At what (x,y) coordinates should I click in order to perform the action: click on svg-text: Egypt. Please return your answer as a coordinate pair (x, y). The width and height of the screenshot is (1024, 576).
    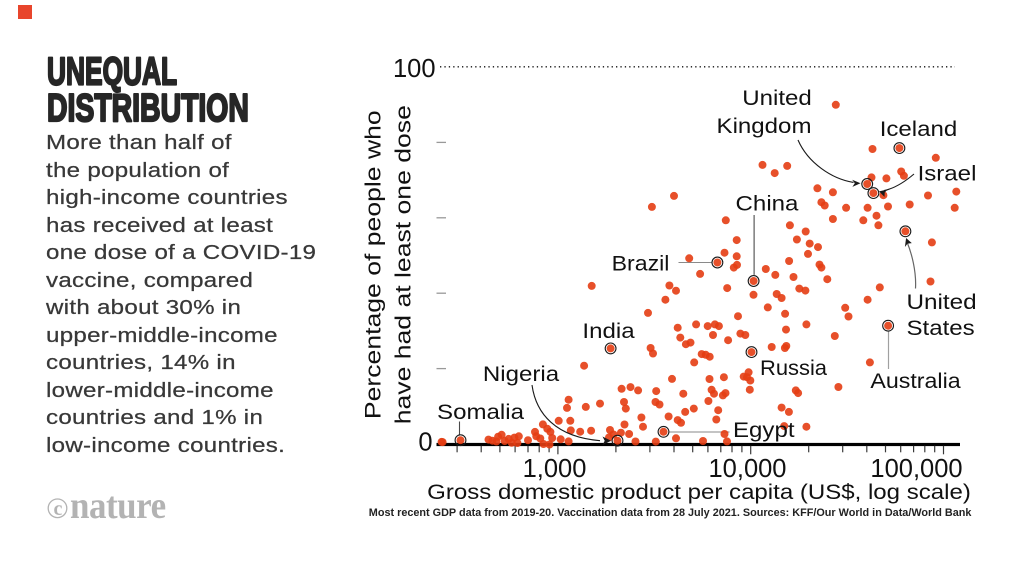
    Looking at the image, I should click on (764, 429).